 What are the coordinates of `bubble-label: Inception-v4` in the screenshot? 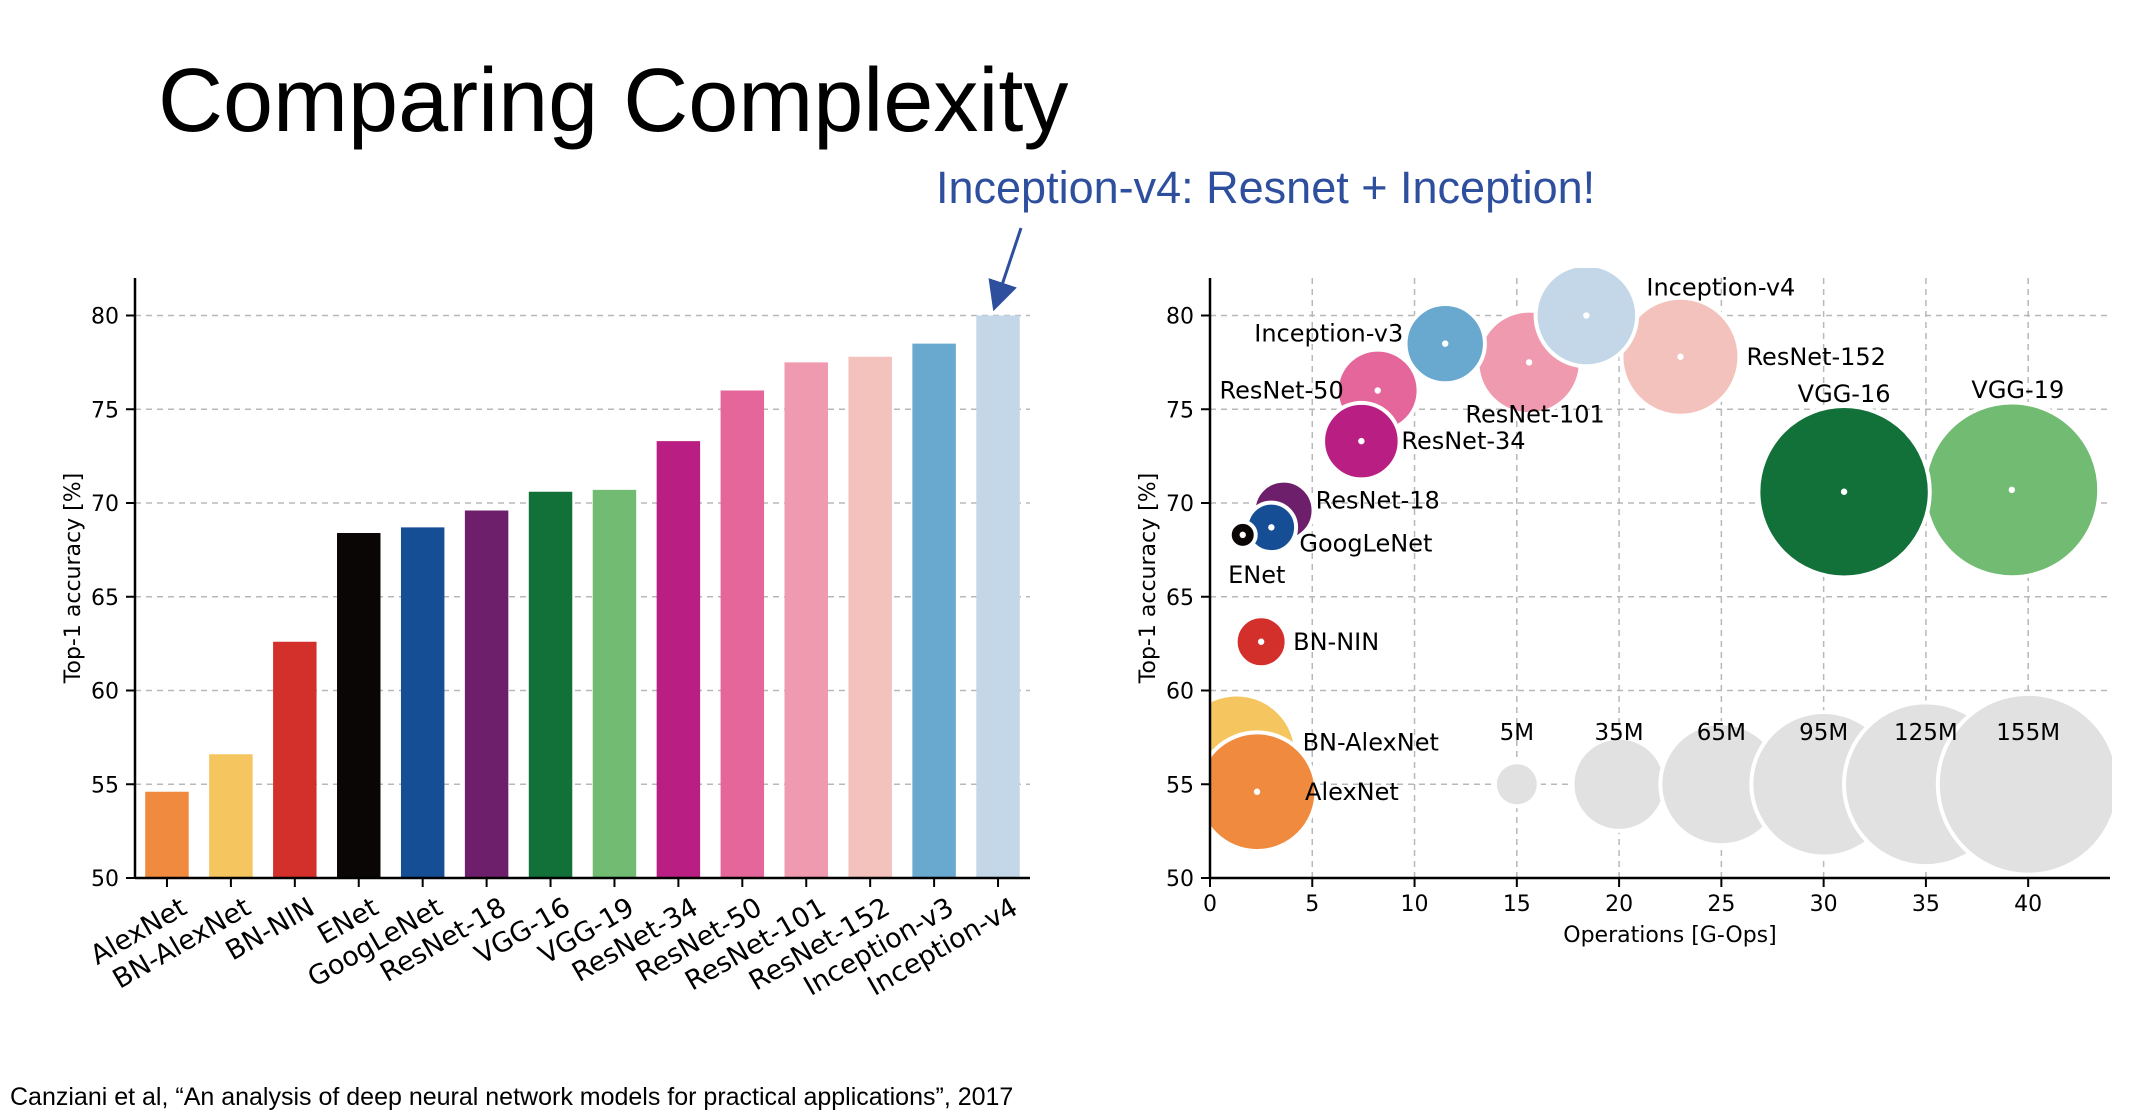 It's located at (1720, 288).